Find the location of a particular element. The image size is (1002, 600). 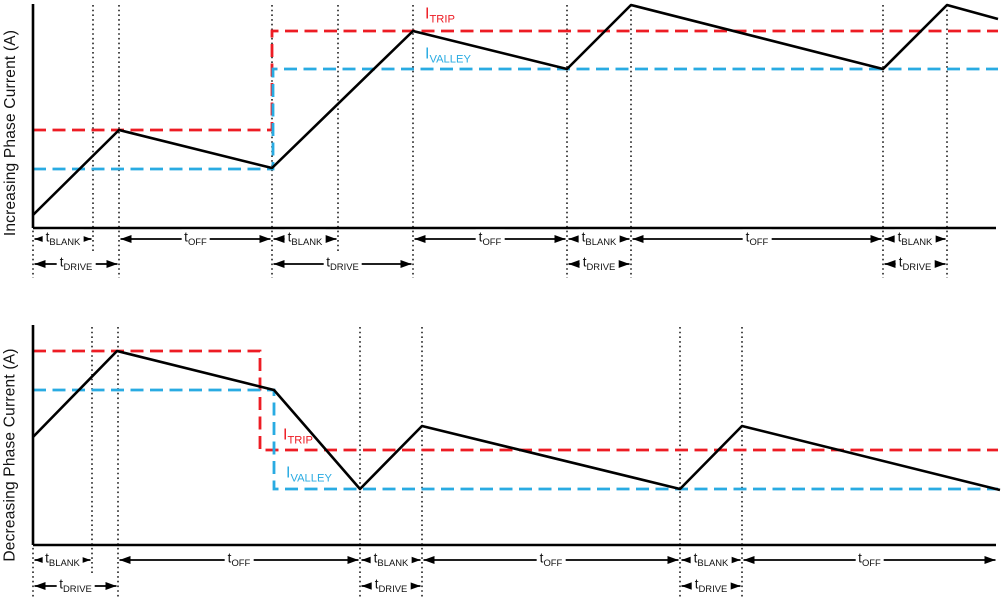

y-axis-label-wrap-decreasing: Decreasing Phase Current (A) is located at coordinates (11, 455).